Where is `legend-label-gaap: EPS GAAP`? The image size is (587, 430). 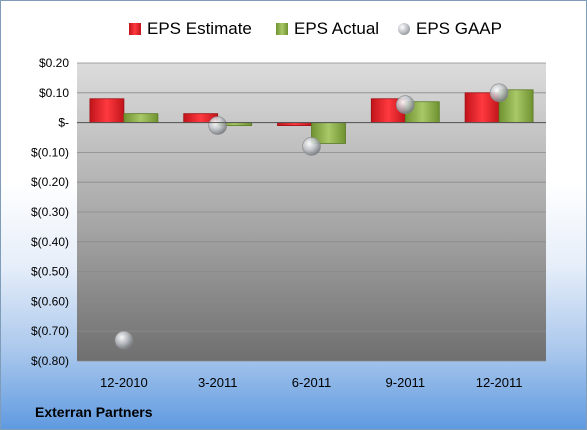
legend-label-gaap: EPS GAAP is located at coordinates (459, 28).